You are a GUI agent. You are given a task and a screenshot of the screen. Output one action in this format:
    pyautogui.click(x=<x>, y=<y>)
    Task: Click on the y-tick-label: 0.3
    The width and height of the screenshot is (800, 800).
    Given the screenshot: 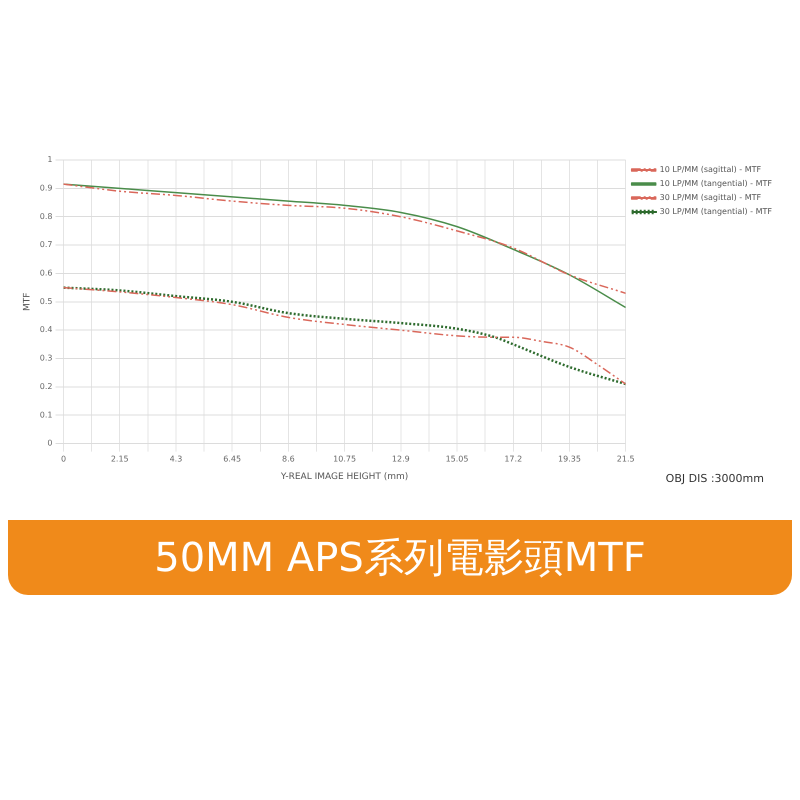 What is the action you would take?
    pyautogui.click(x=46, y=358)
    